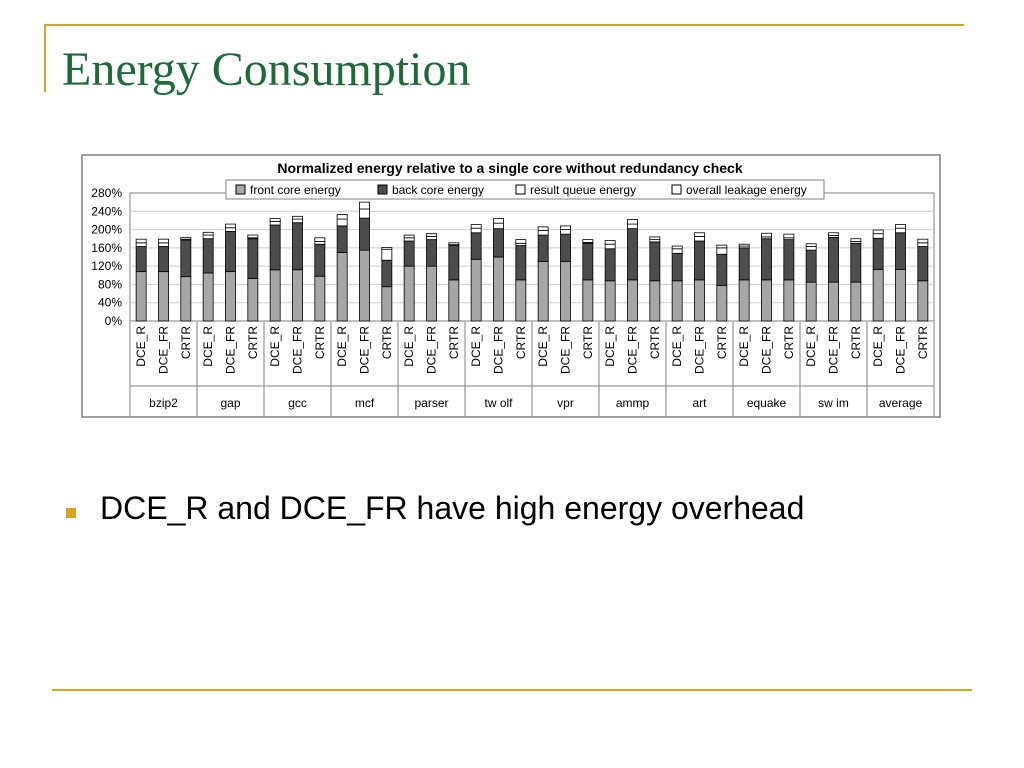  Describe the element at coordinates (114, 321) in the screenshot. I see `y-tick-label: 0%` at that location.